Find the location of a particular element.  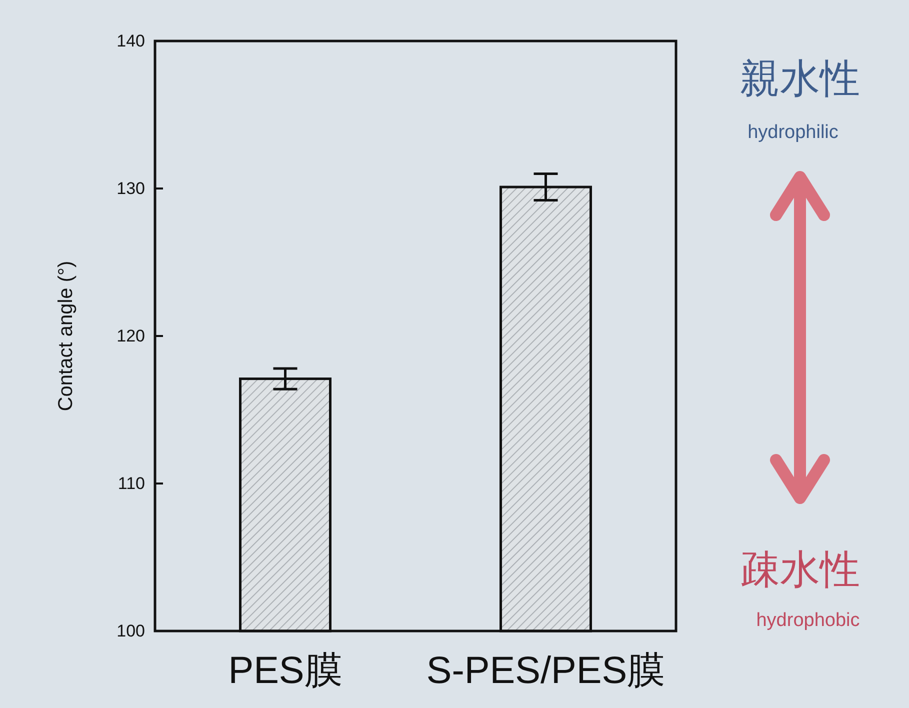

x-tick-label: S-PES/PES膜 is located at coordinates (546, 671).